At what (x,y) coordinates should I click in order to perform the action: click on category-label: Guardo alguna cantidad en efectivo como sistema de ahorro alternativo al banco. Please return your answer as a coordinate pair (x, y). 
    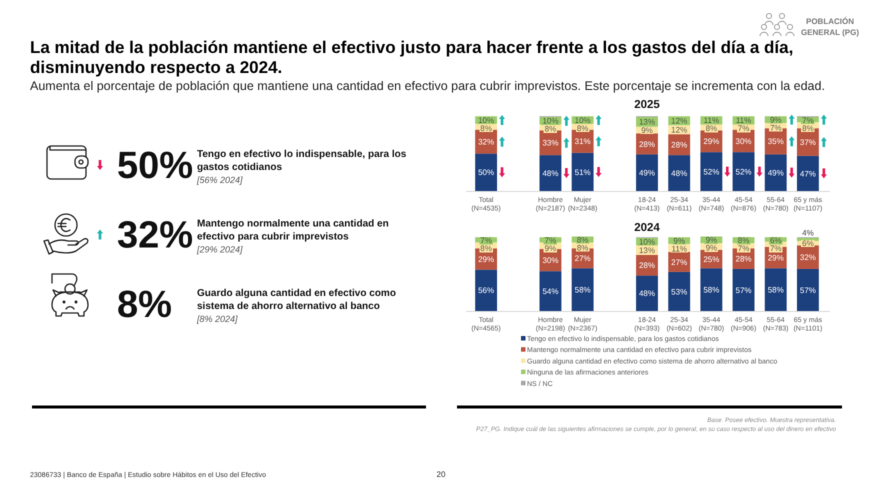
    Looking at the image, I should click on (296, 300).